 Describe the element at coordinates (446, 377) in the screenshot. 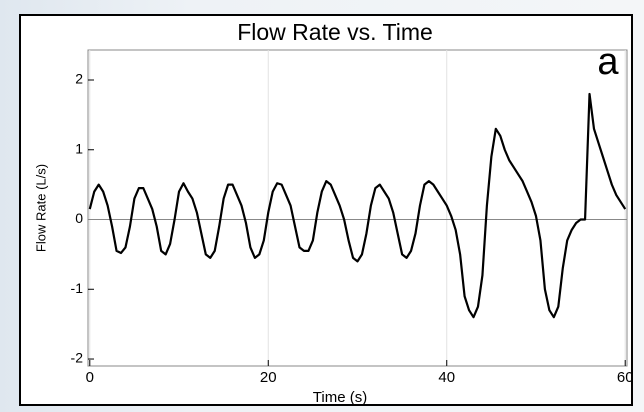

I see `x-tick-label: 40` at that location.